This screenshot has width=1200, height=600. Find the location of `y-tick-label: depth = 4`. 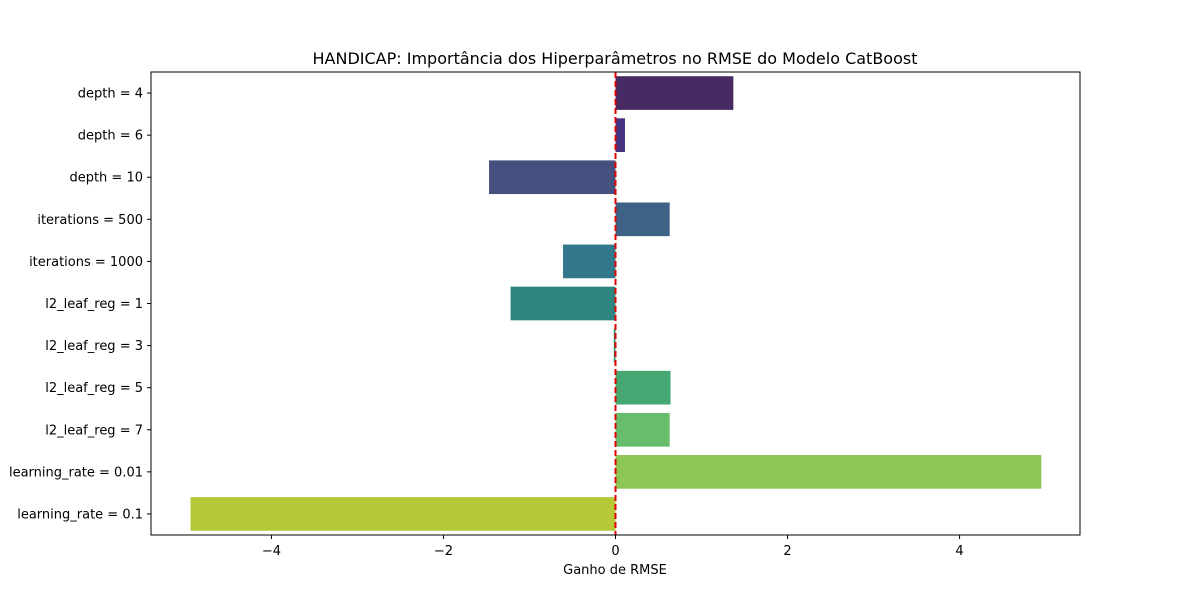

y-tick-label: depth = 4 is located at coordinates (110, 94).